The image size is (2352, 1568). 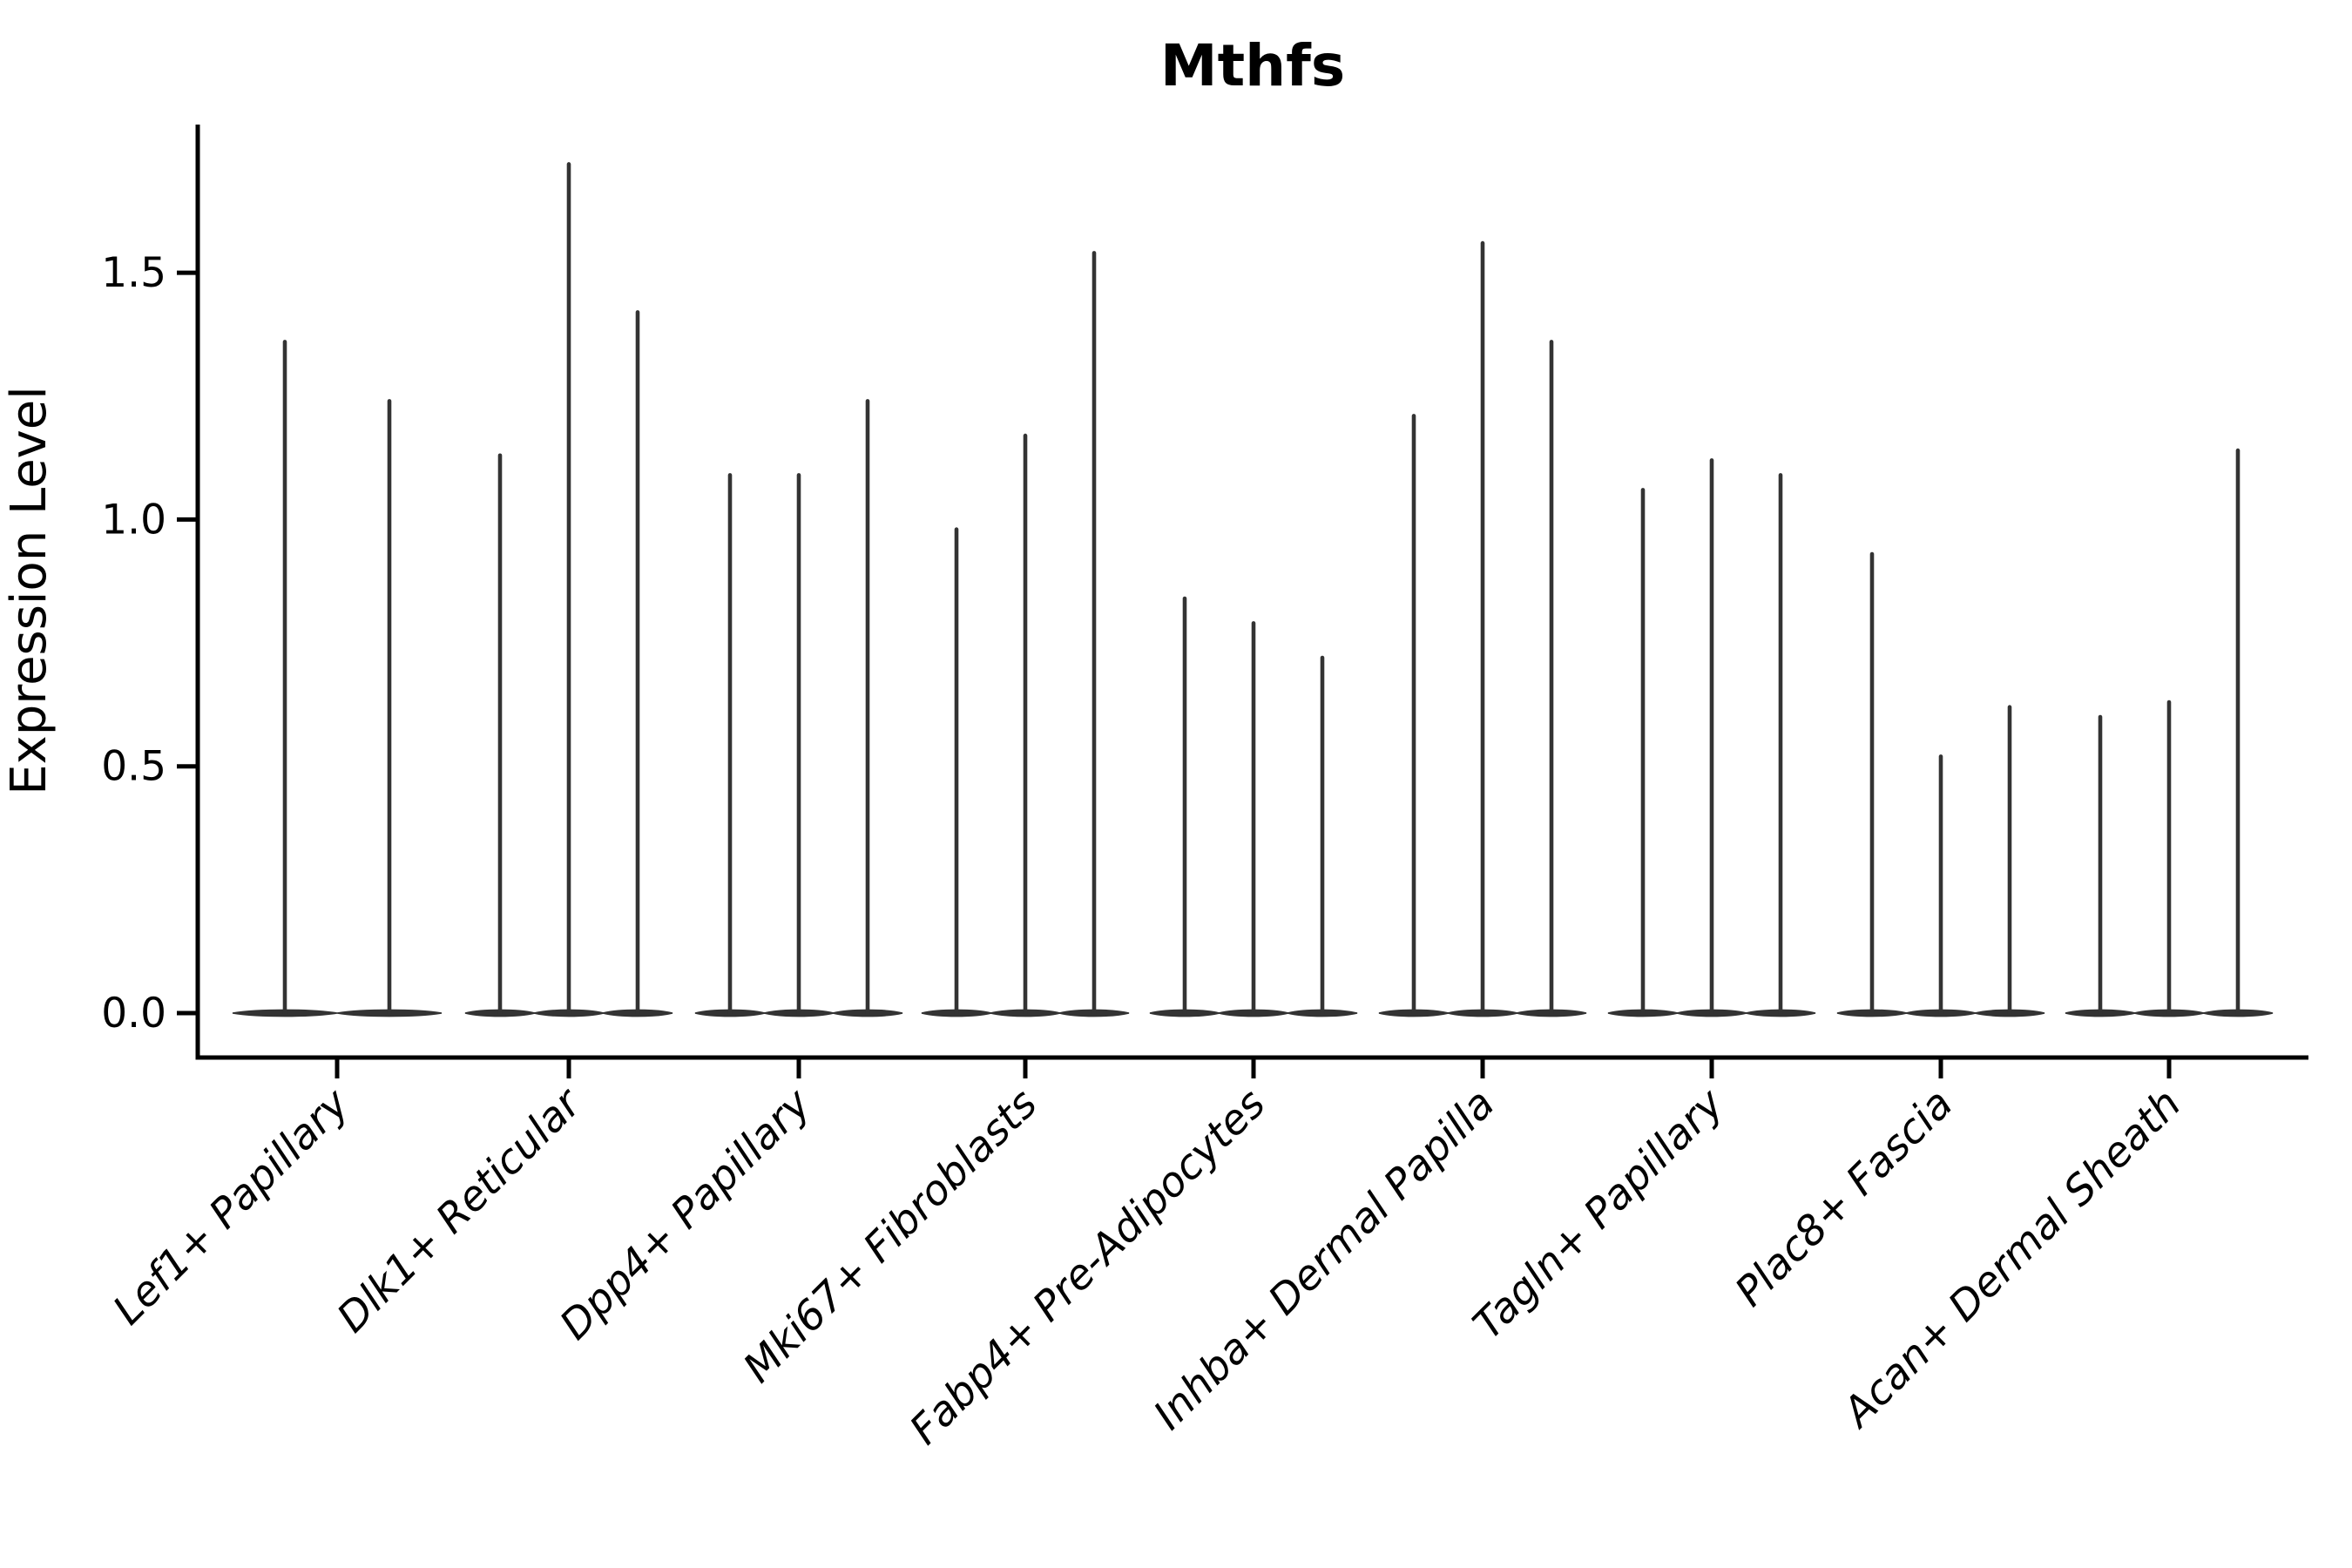 What do you see at coordinates (134, 767) in the screenshot?
I see `y-tick-label: 0.5` at bounding box center [134, 767].